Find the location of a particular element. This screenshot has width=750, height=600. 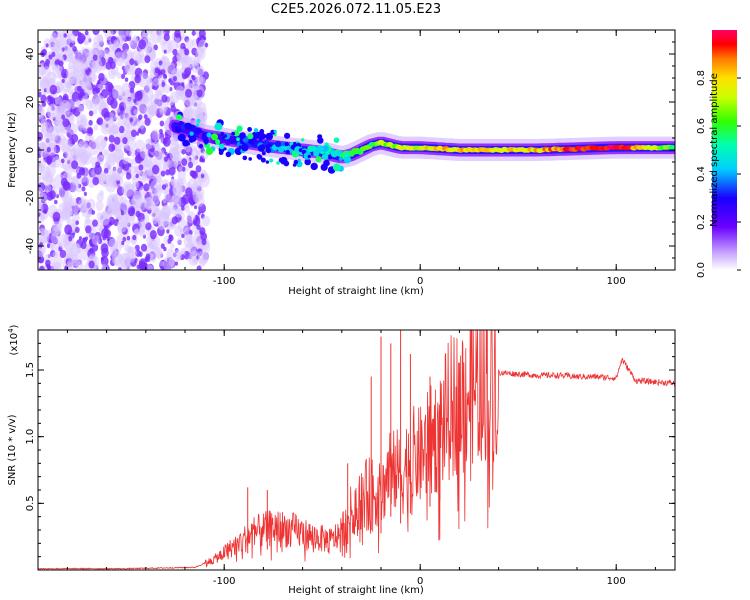

colorbar-tick-label: 0.8 is located at coordinates (701, 78).